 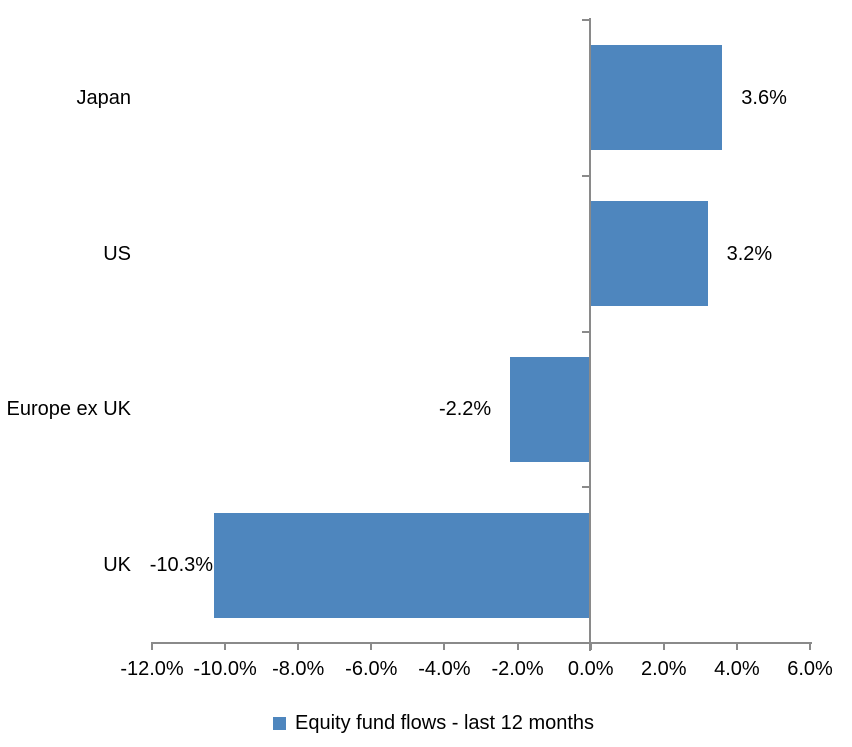 I want to click on x-tick-label: -10.0%, so click(x=225, y=669).